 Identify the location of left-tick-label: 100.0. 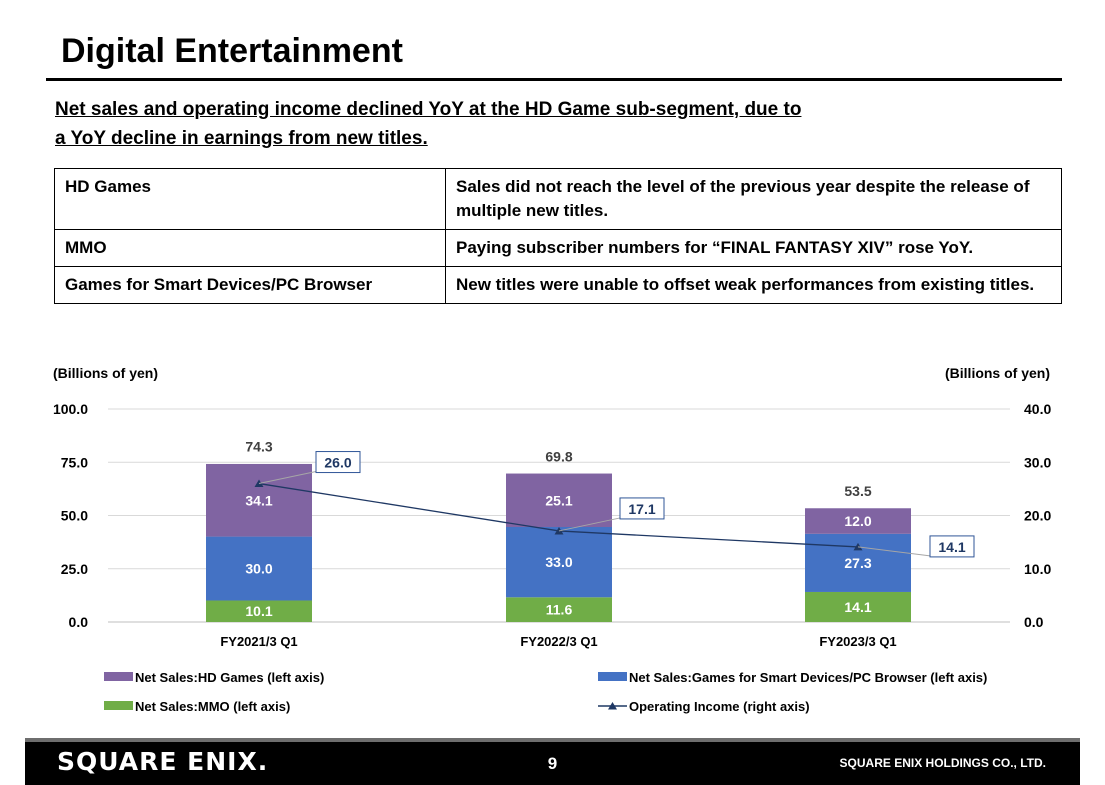
(70, 409).